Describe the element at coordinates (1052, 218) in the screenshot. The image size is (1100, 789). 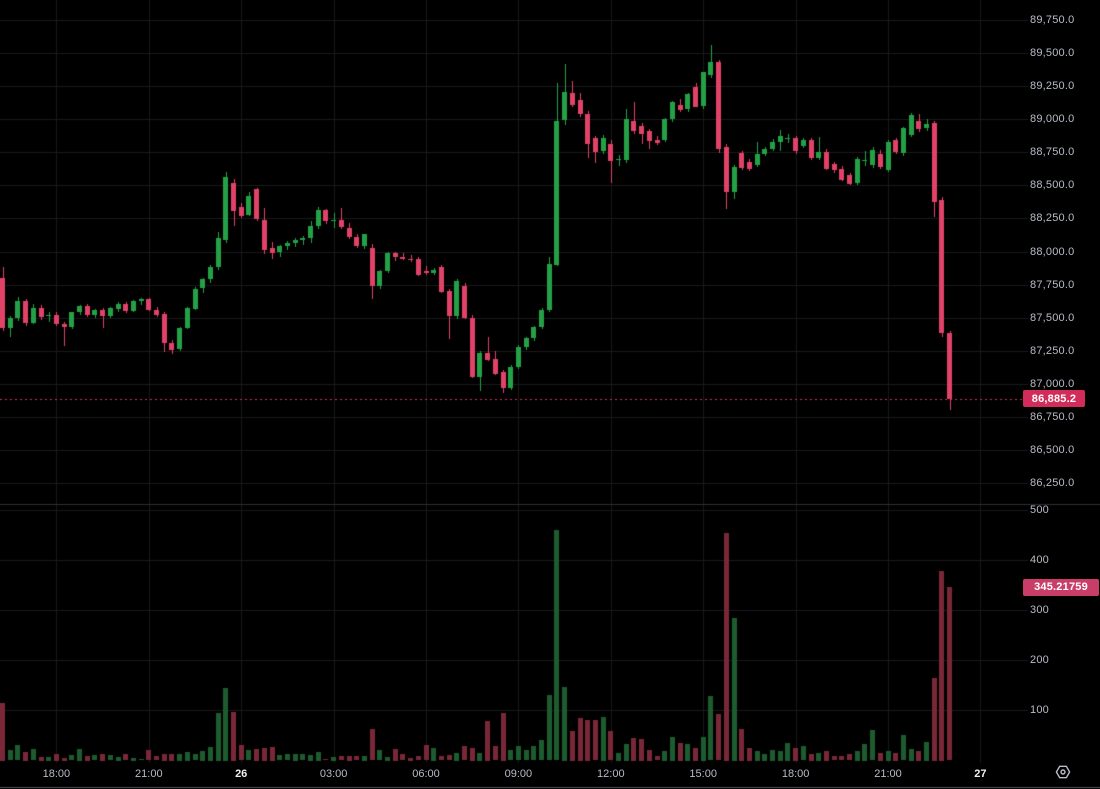
I see `price-axis-label: 88,250.0` at that location.